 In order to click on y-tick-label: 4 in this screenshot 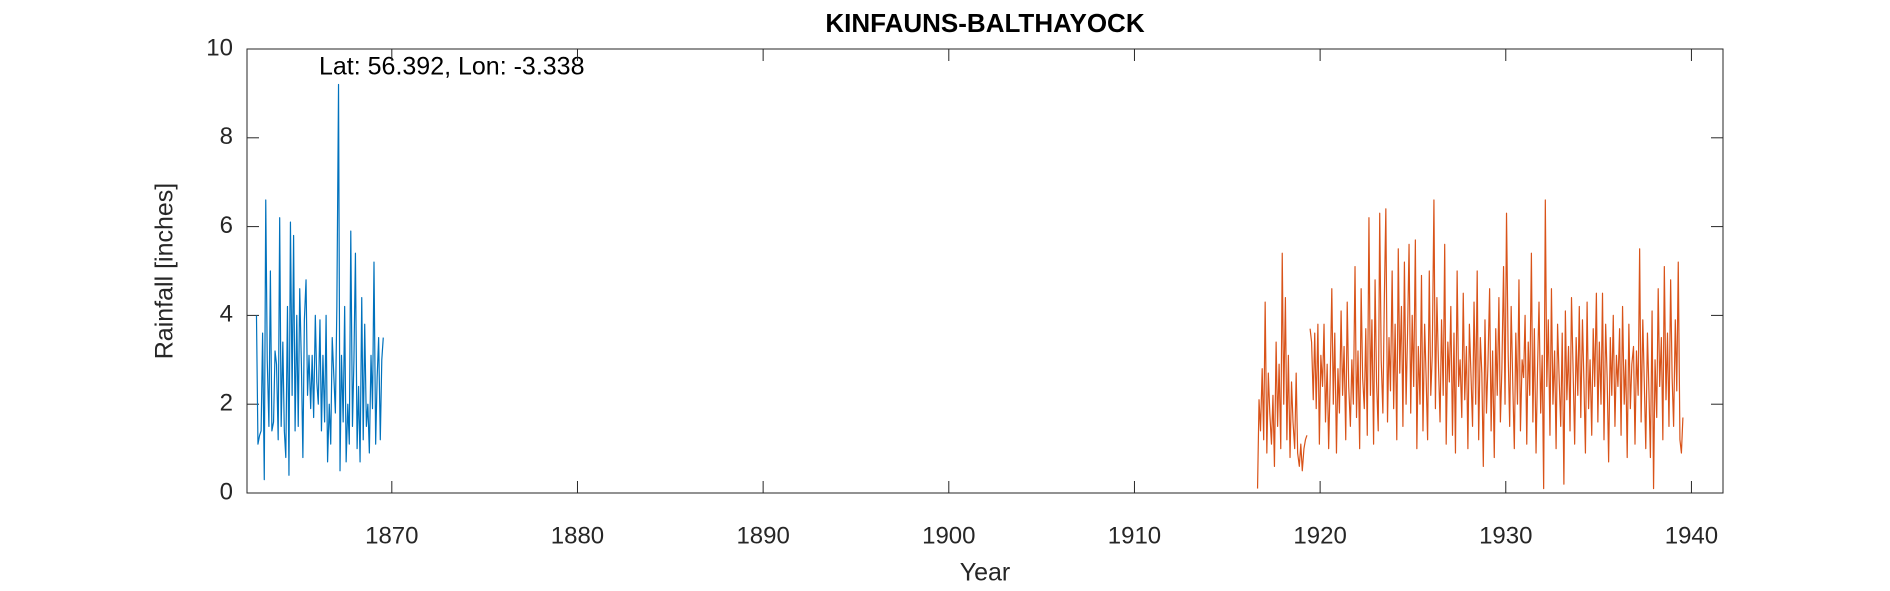, I will do `click(226, 314)`.